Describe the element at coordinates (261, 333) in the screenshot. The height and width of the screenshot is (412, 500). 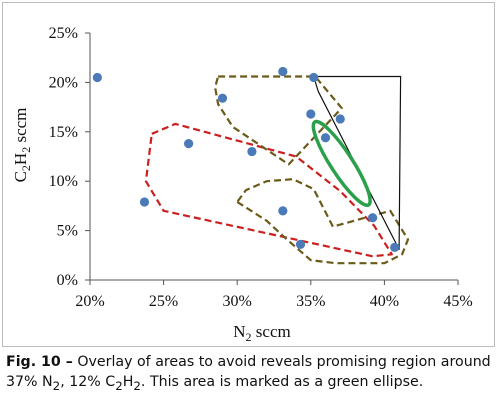
I see `x-axis-title: N2 sccm` at that location.